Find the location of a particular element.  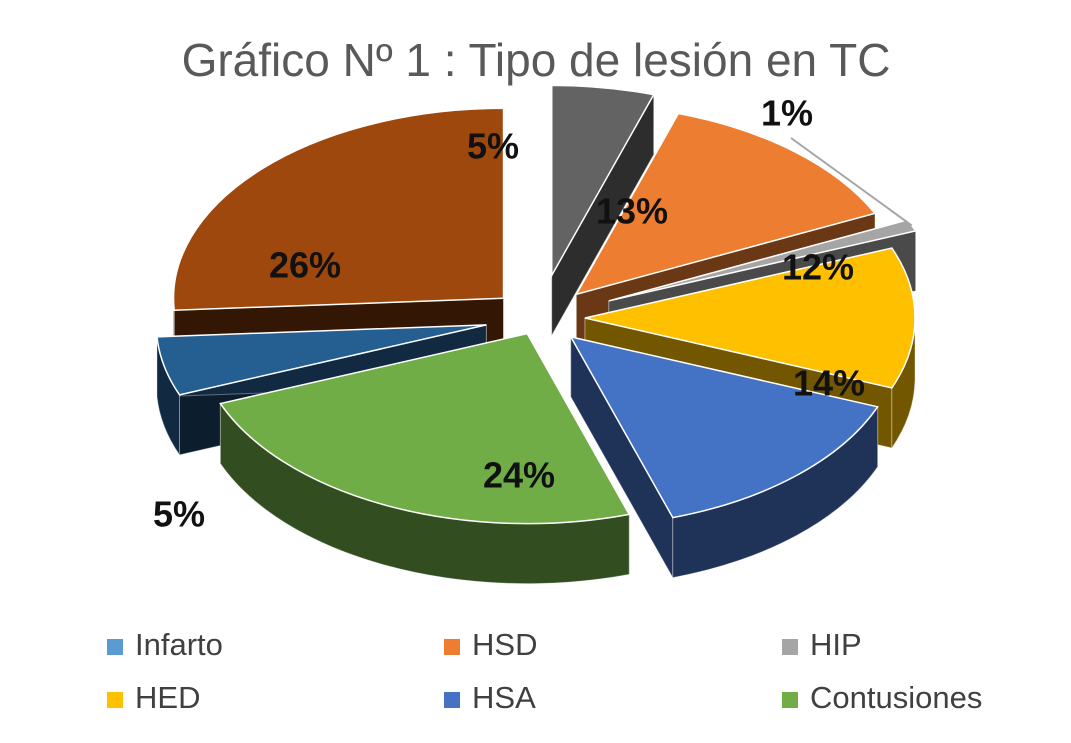

legend-label: HSA is located at coordinates (504, 697).